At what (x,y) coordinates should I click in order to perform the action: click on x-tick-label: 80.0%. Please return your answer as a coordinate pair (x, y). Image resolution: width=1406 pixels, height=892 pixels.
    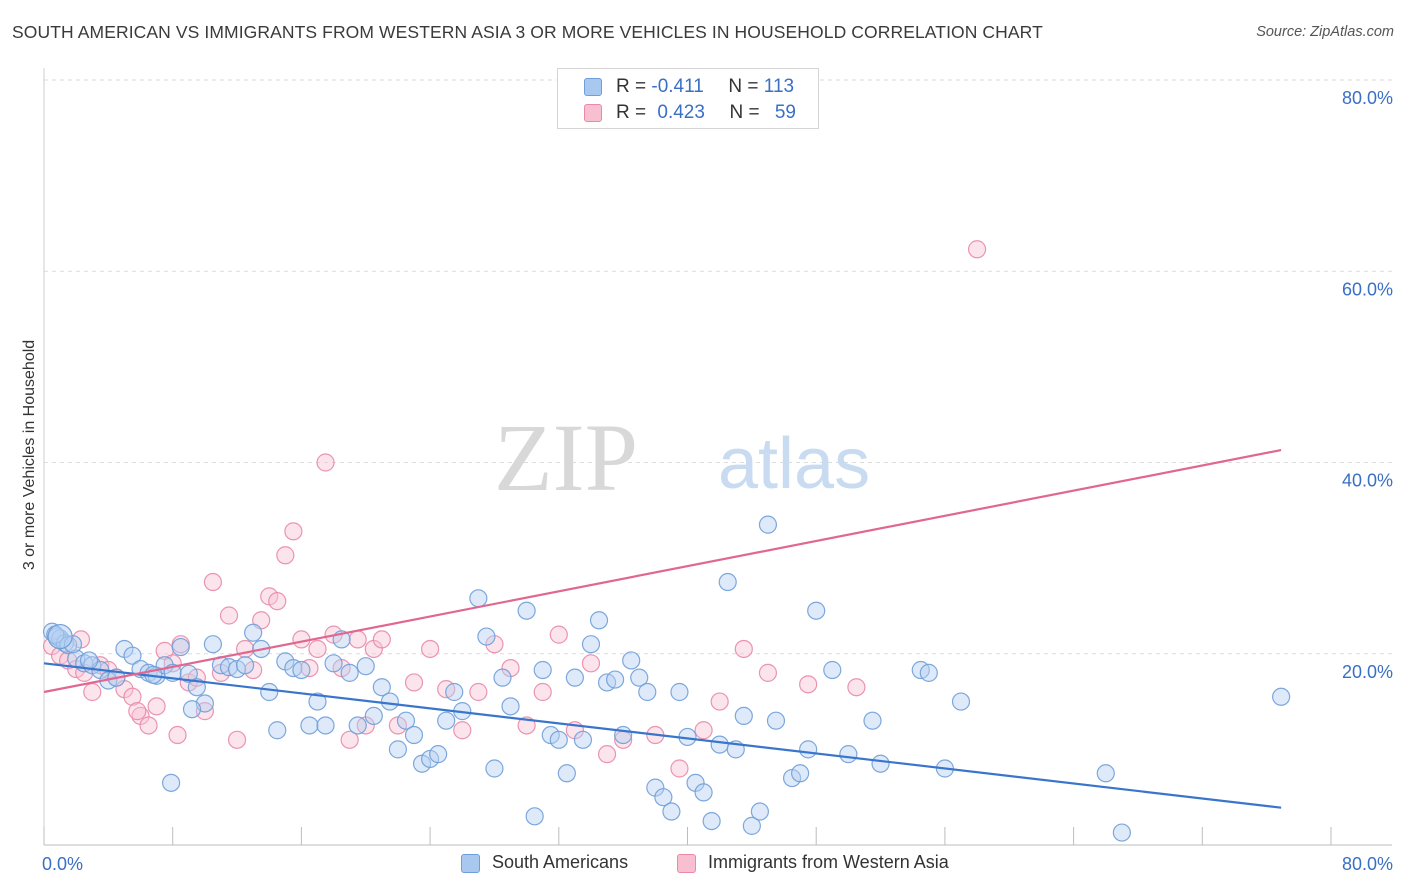
    Looking at the image, I should click on (1367, 864).